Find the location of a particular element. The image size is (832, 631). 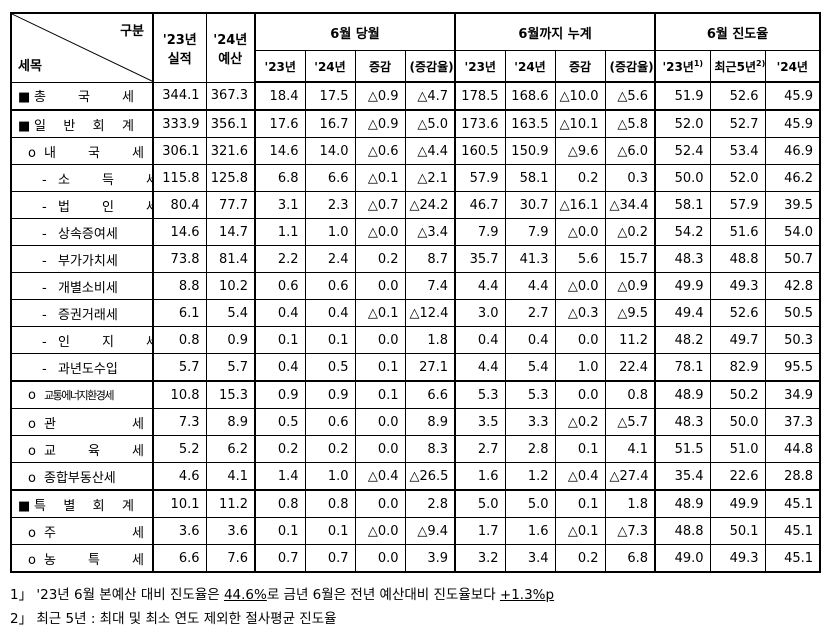

sub-header-label: '24년 is located at coordinates (330, 66).